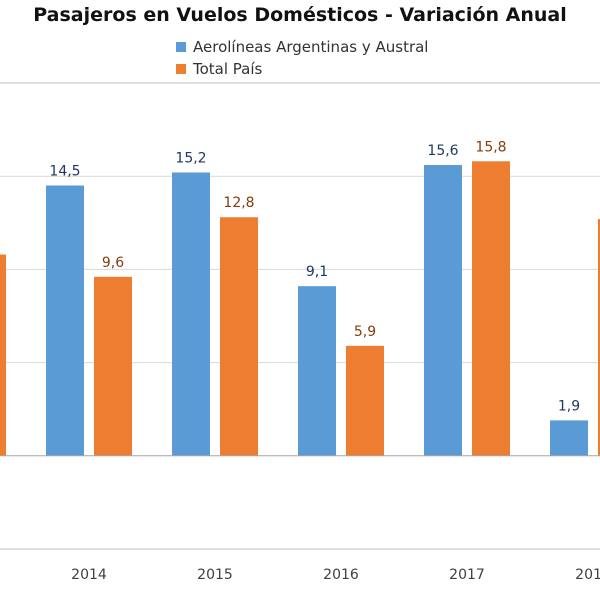  I want to click on legend-label-aerolineas: Aerolíneas Argentinas y Austral, so click(311, 47).